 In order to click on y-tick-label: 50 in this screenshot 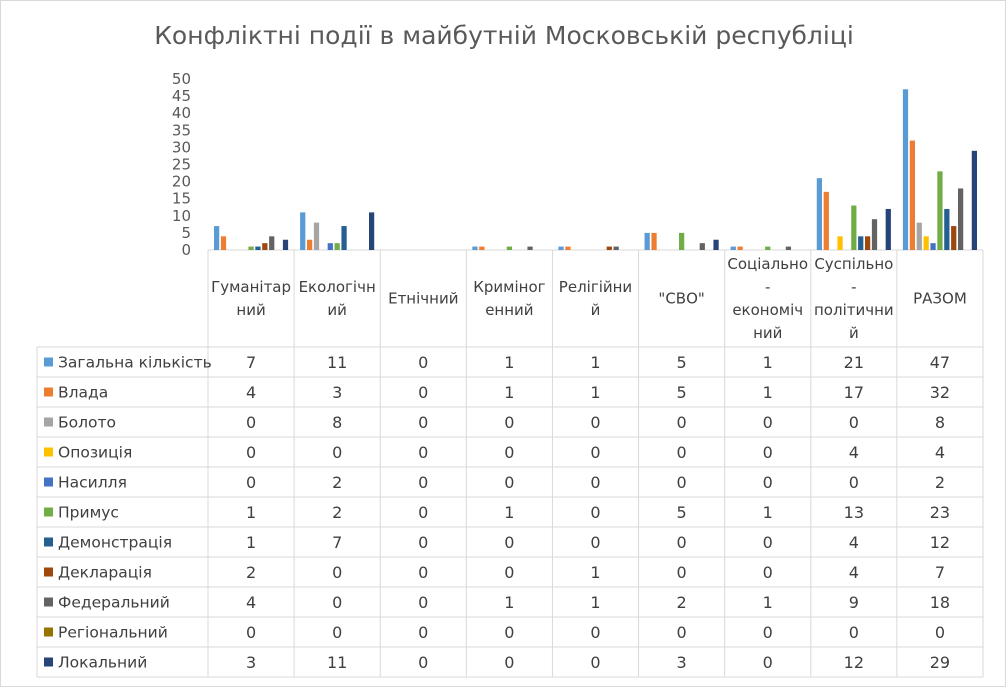, I will do `click(181, 79)`.